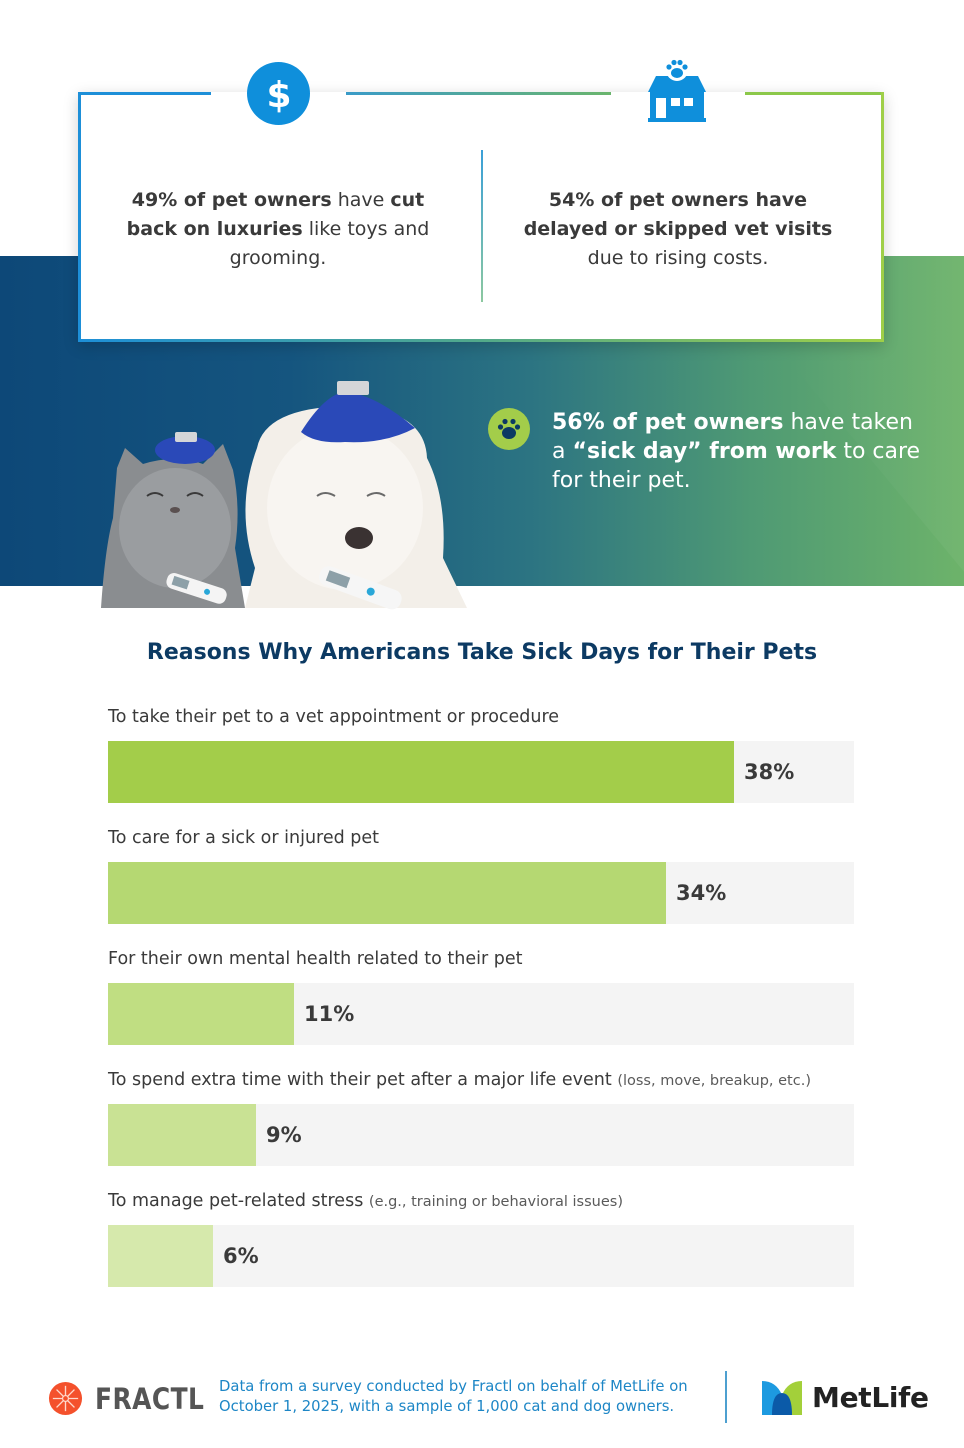 The image size is (964, 1448). Describe the element at coordinates (782, 1398) in the screenshot. I see `metlife-m-icon` at that location.